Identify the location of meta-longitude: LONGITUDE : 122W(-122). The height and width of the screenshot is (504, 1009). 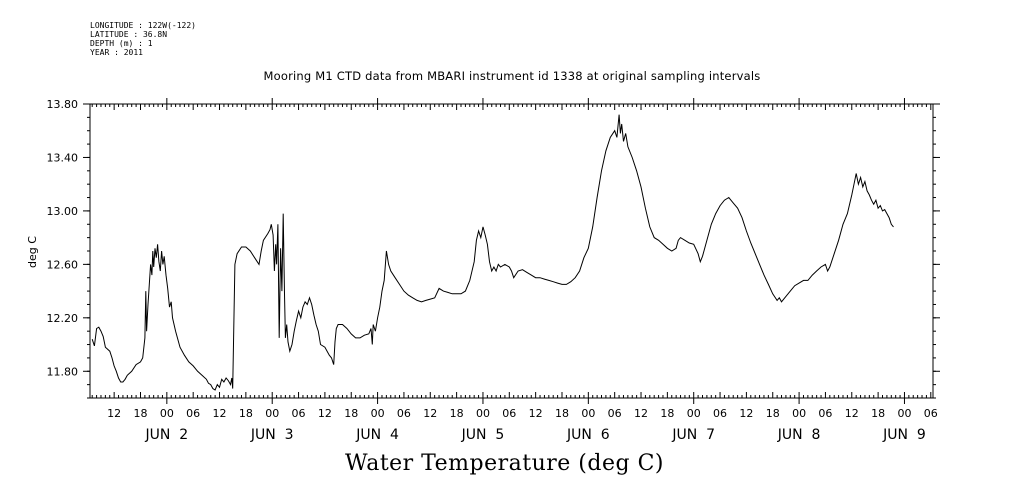
(143, 25).